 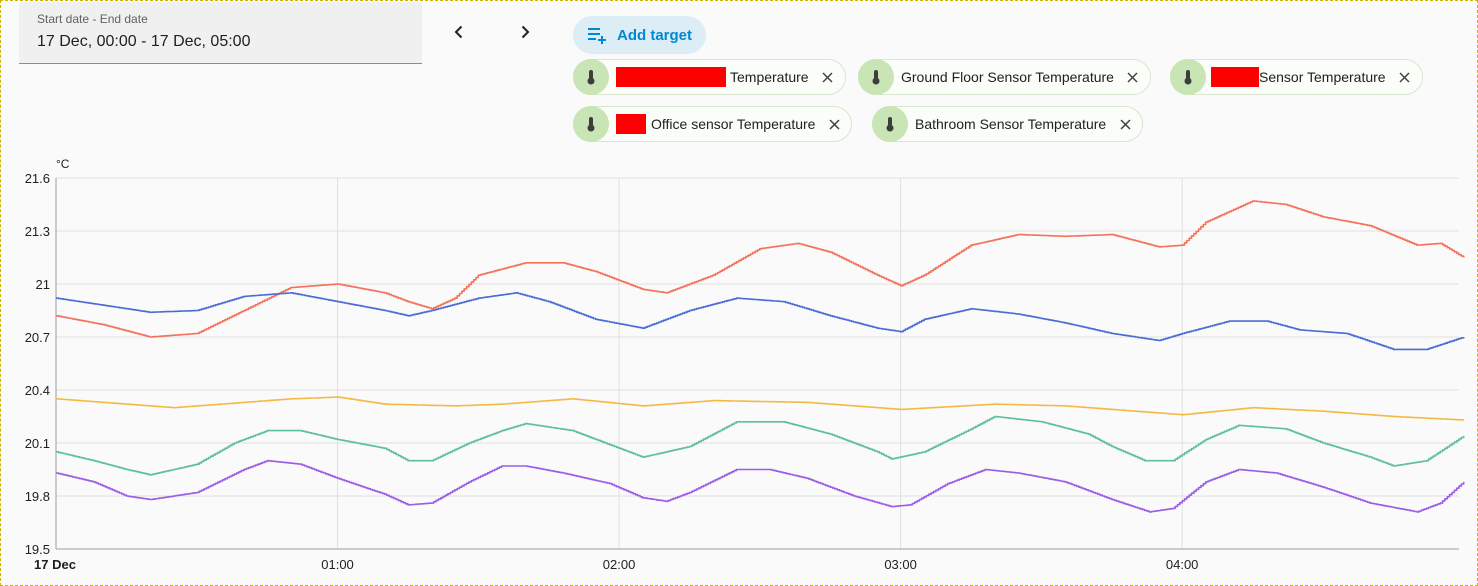 I want to click on target-chip: Office sensor Temperature, so click(x=713, y=124).